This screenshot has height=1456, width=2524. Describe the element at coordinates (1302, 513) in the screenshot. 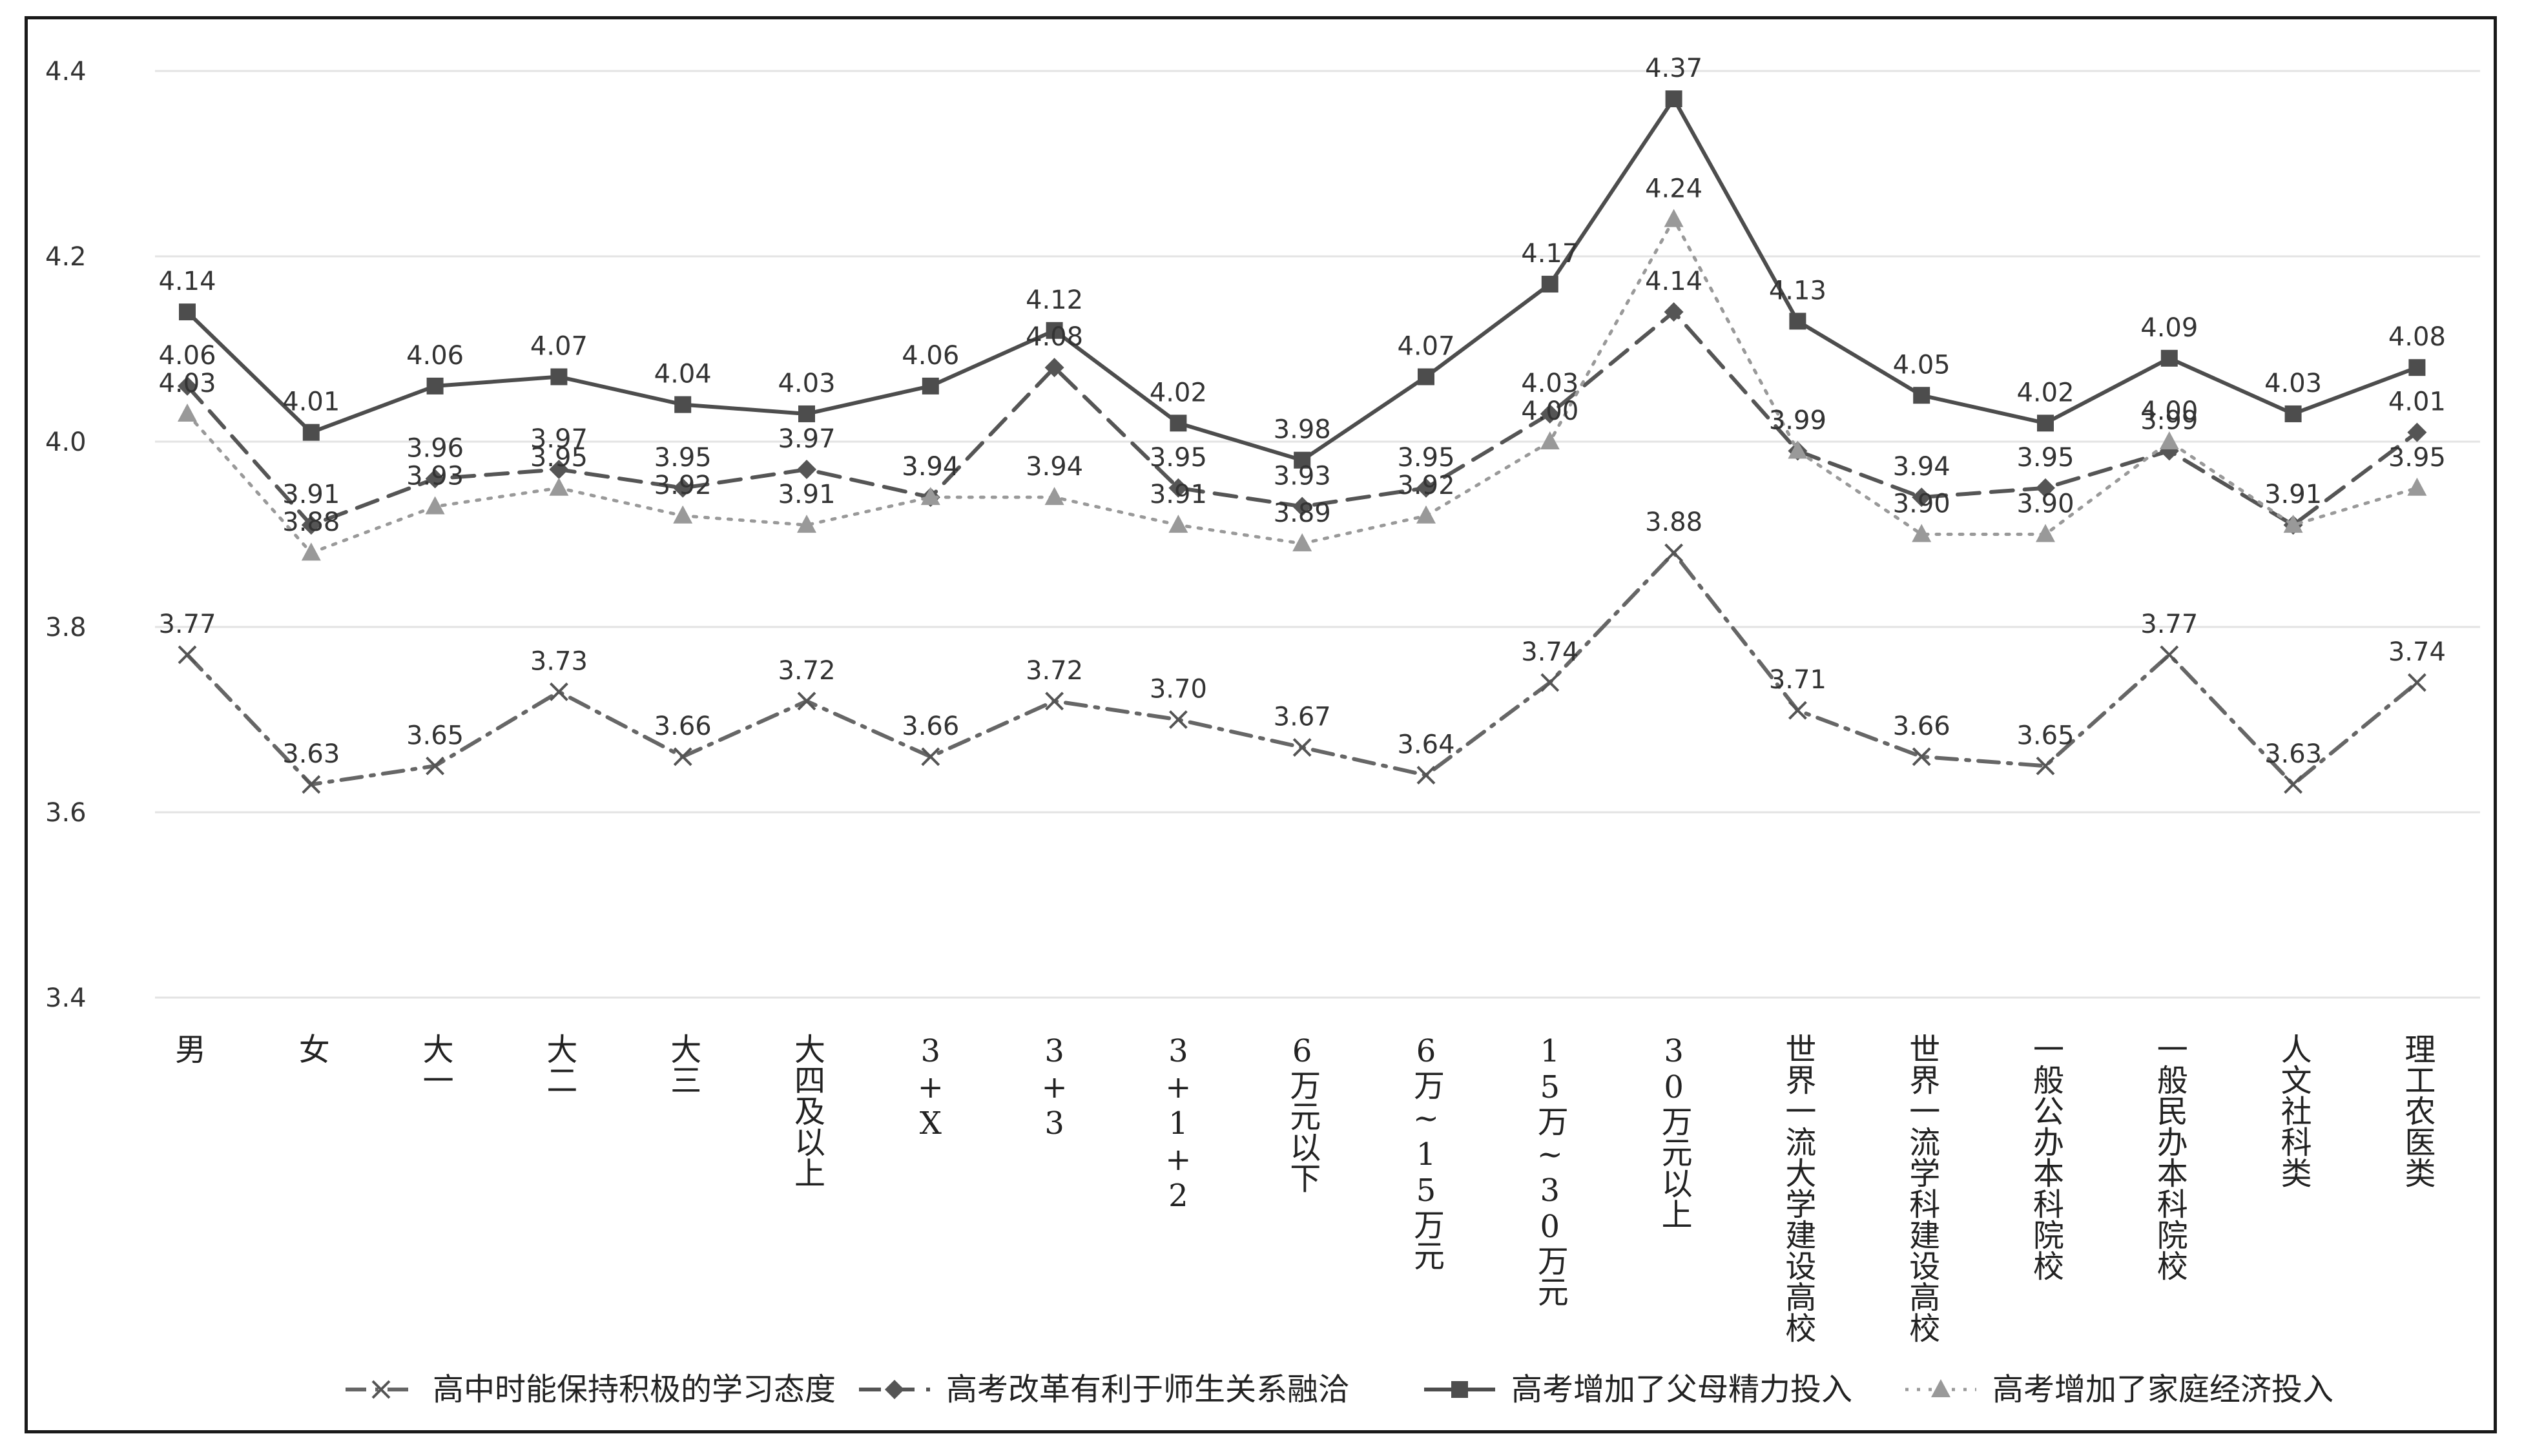

I see `data-label: 3.89` at that location.